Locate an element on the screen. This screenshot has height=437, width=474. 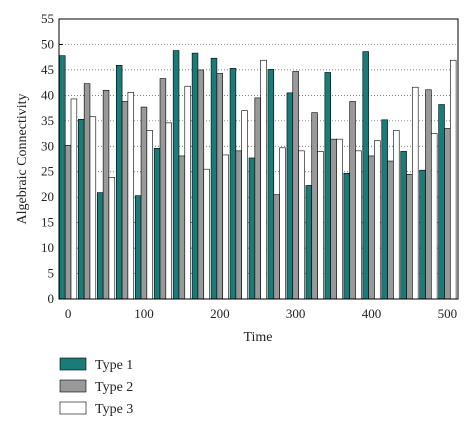
y-tick-label: 0 is located at coordinates (51, 298).